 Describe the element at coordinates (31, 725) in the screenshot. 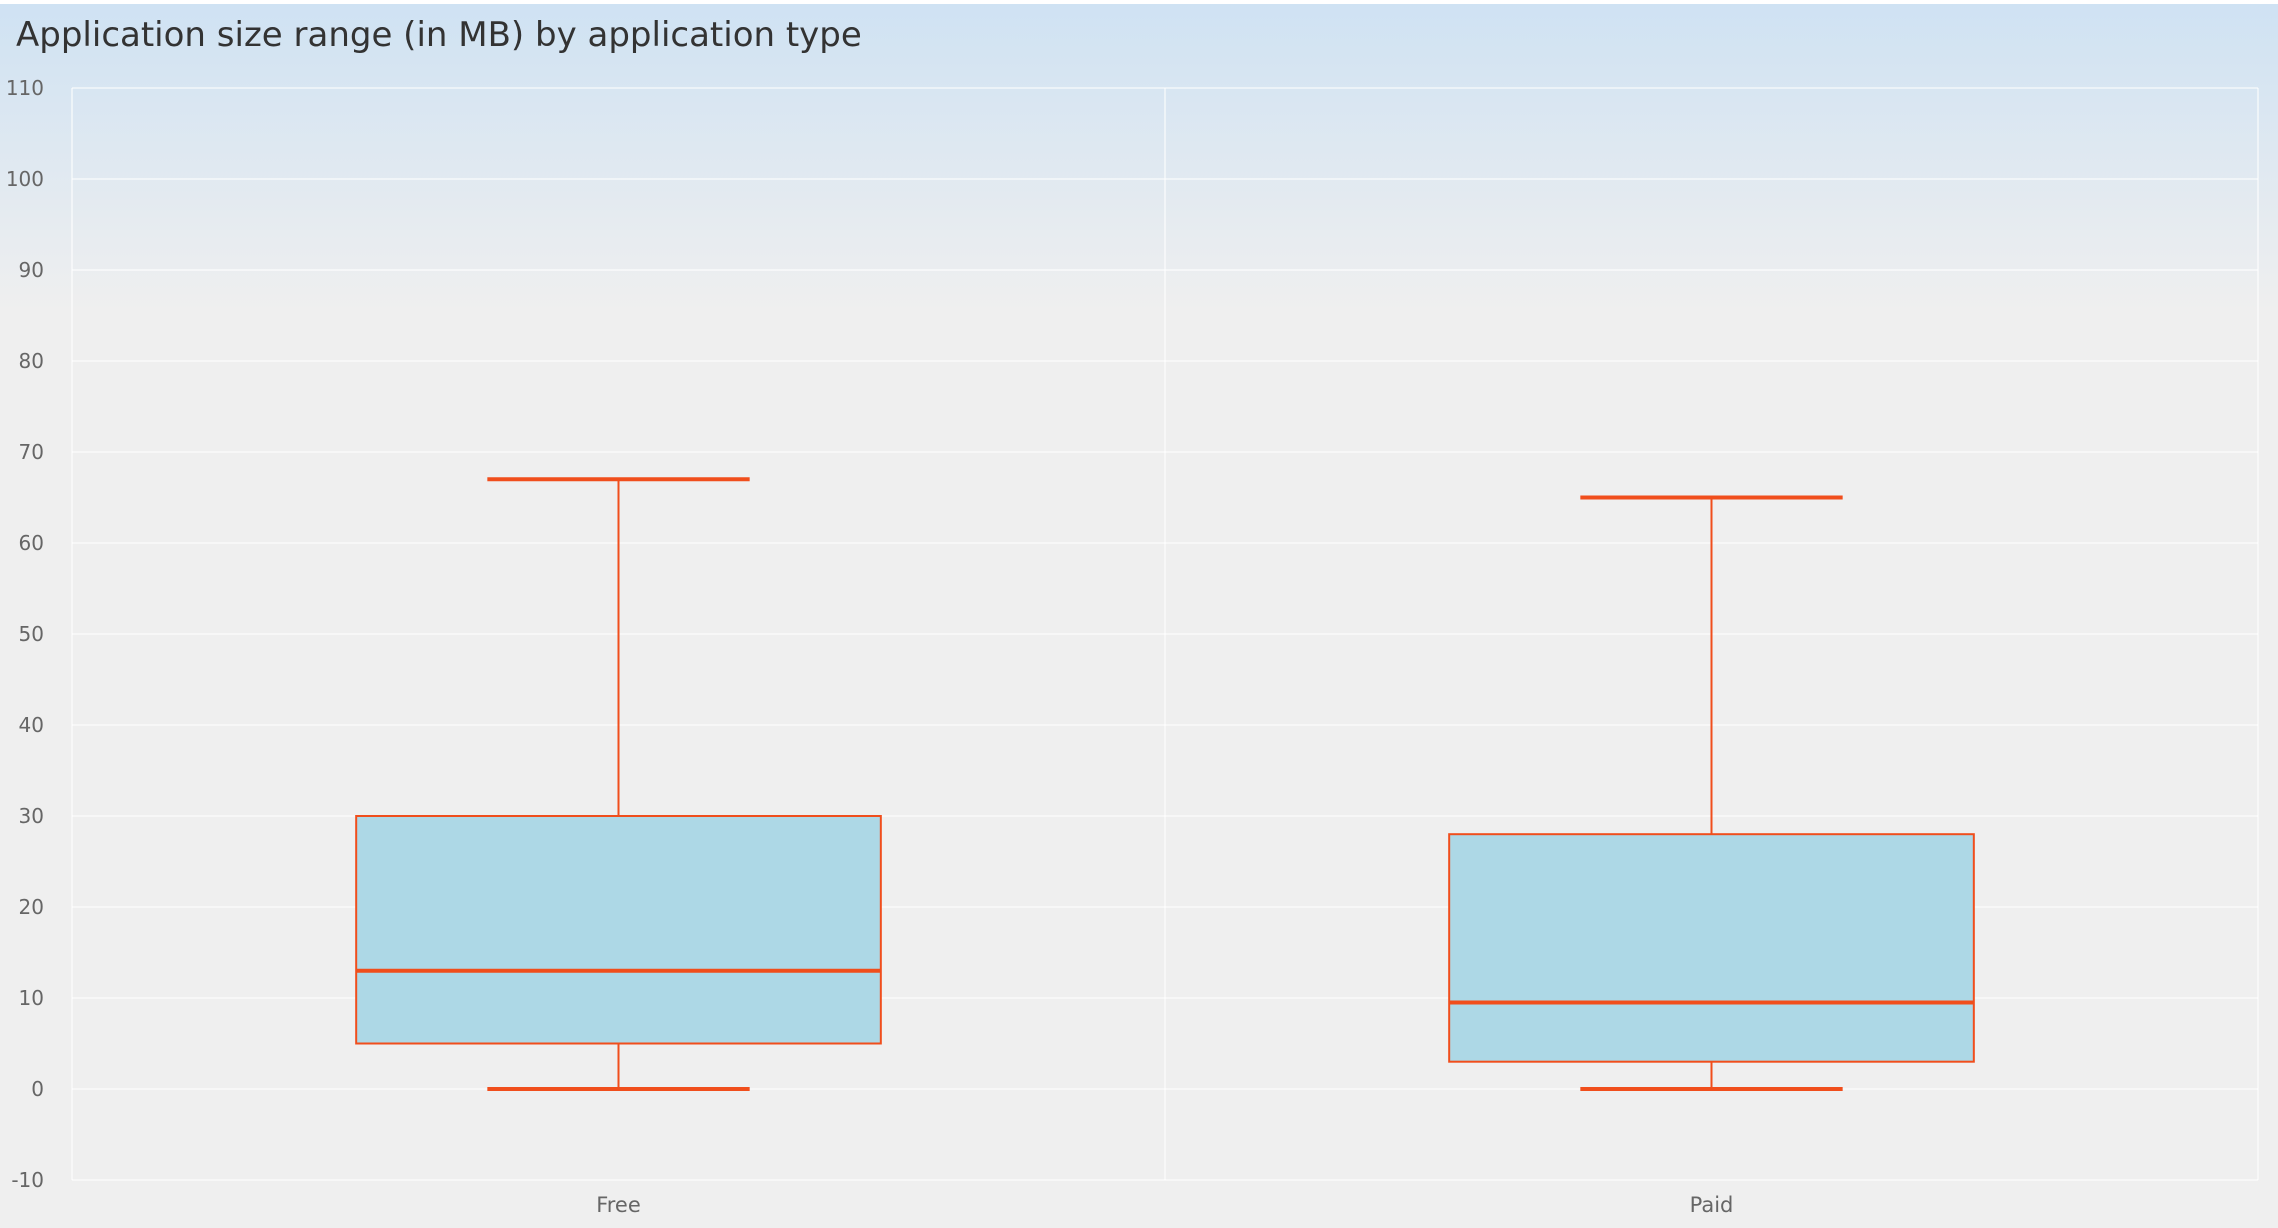

I see `y-tick-label: 40` at that location.